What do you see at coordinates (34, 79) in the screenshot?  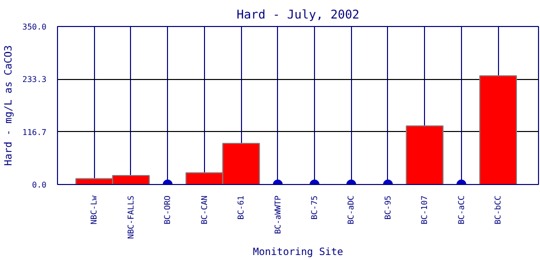 I see `y-tick-label: 233.3` at bounding box center [34, 79].